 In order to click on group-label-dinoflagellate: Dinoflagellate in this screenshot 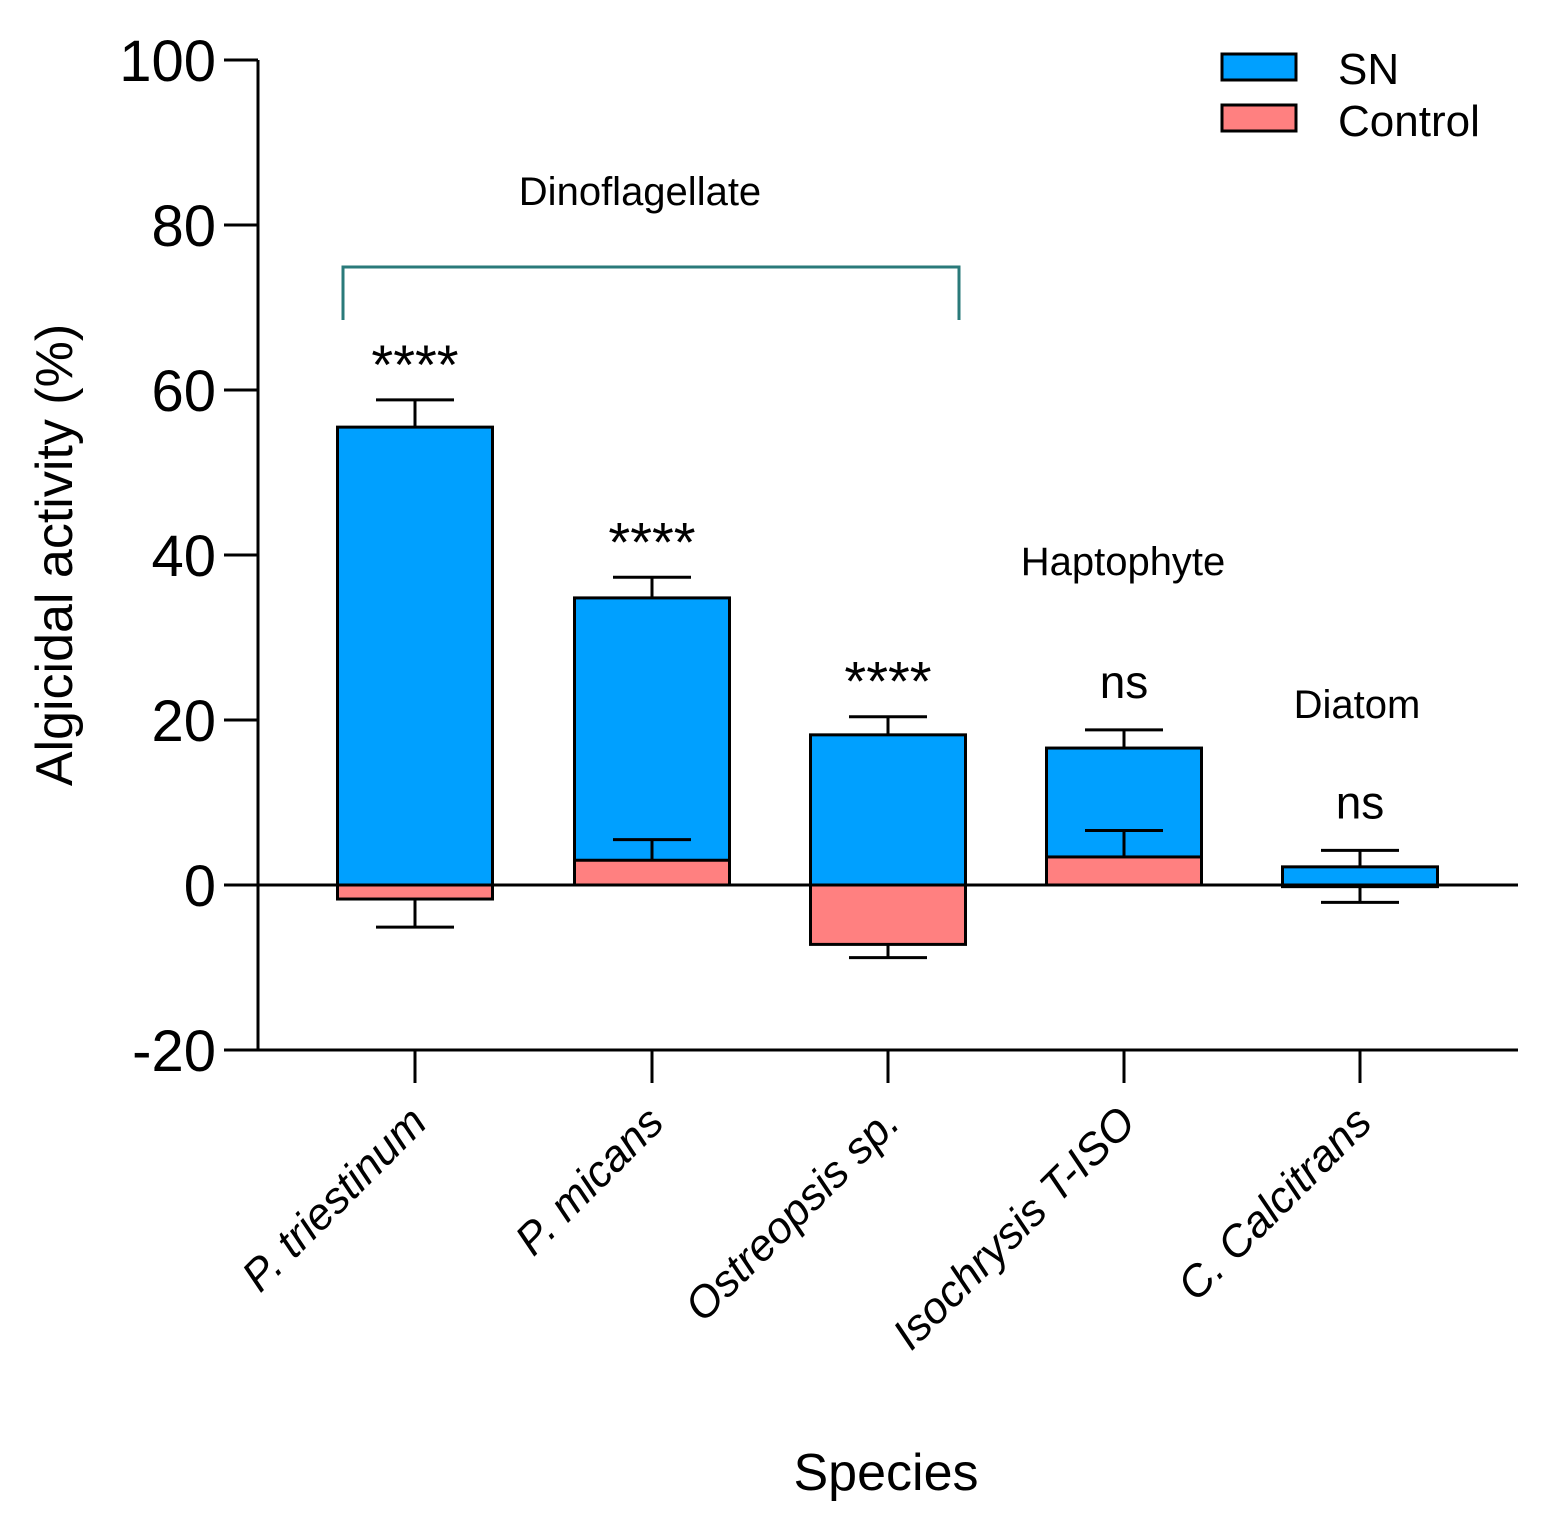, I will do `click(640, 192)`.